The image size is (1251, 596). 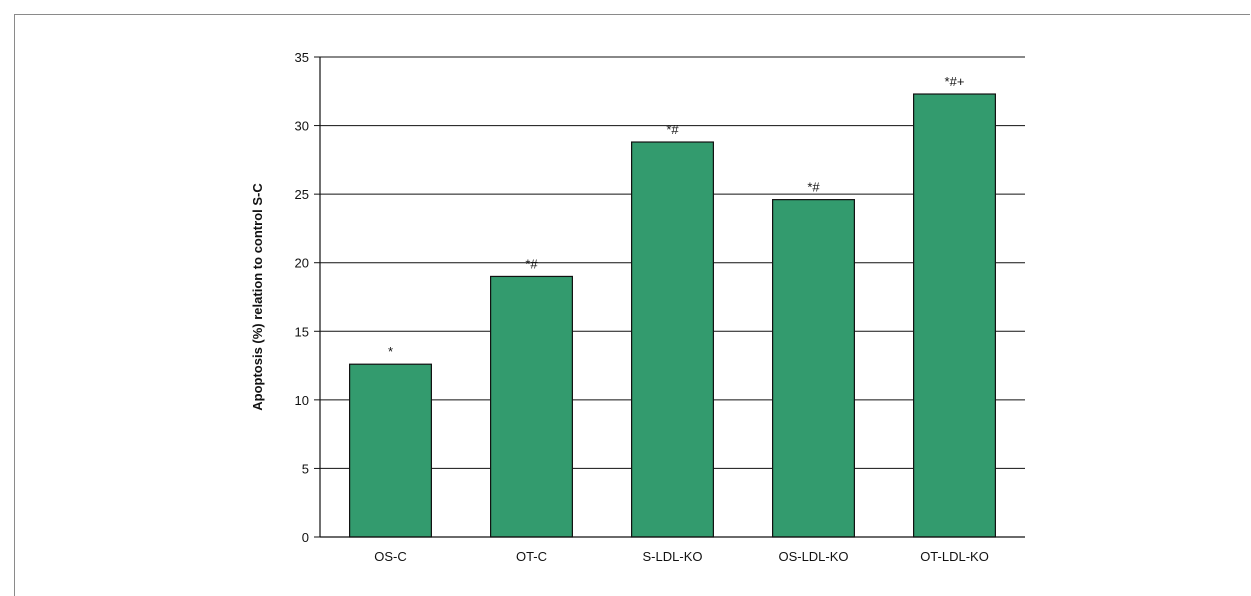 I want to click on y-tick-label: 0, so click(x=305, y=537).